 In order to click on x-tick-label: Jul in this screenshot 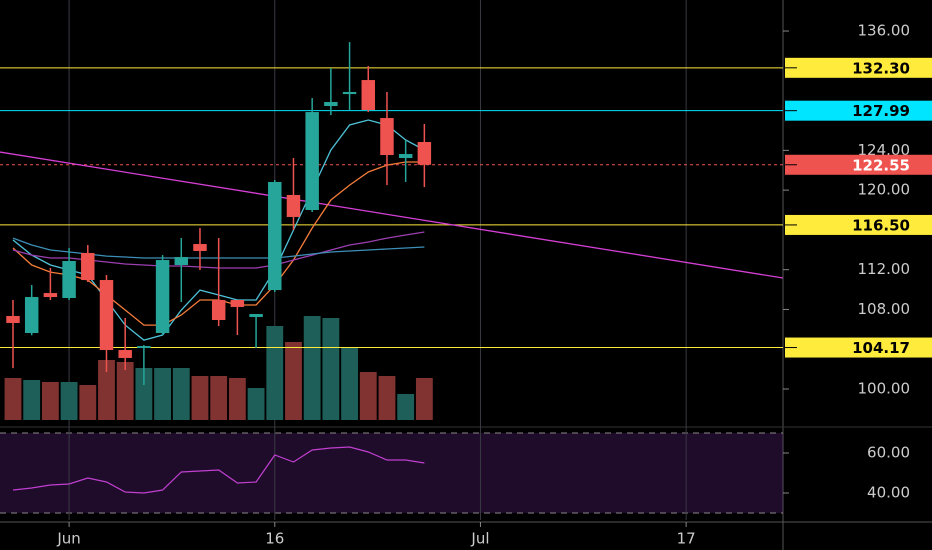, I will do `click(479, 539)`.